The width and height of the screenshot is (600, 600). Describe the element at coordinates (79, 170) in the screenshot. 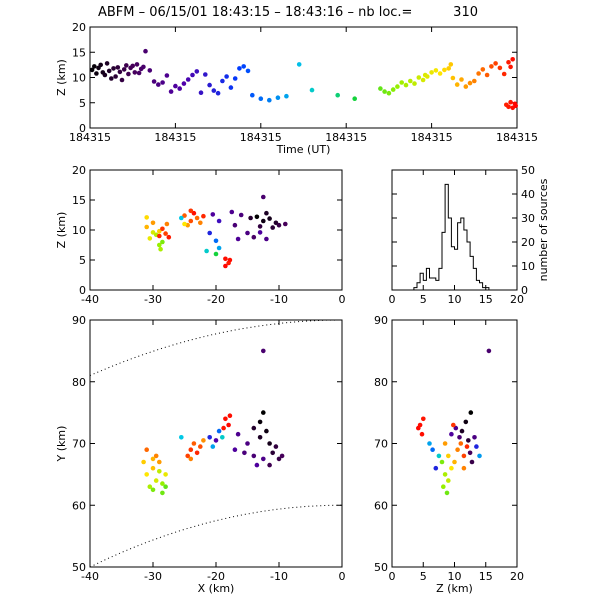

I see `y-tick-label: 20` at that location.